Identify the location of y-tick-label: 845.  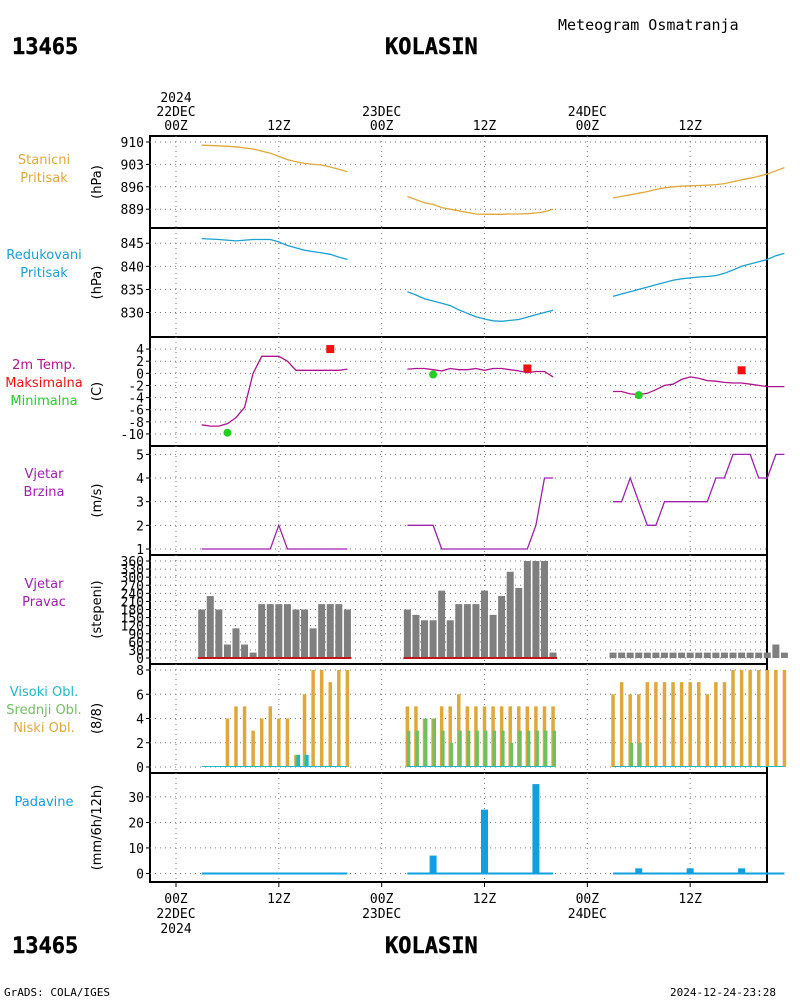
(132, 244).